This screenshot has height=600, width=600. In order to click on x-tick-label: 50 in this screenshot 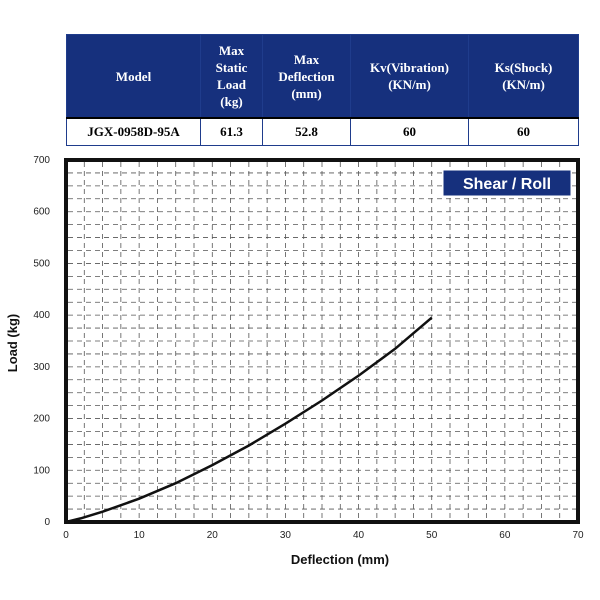, I will do `click(432, 535)`.